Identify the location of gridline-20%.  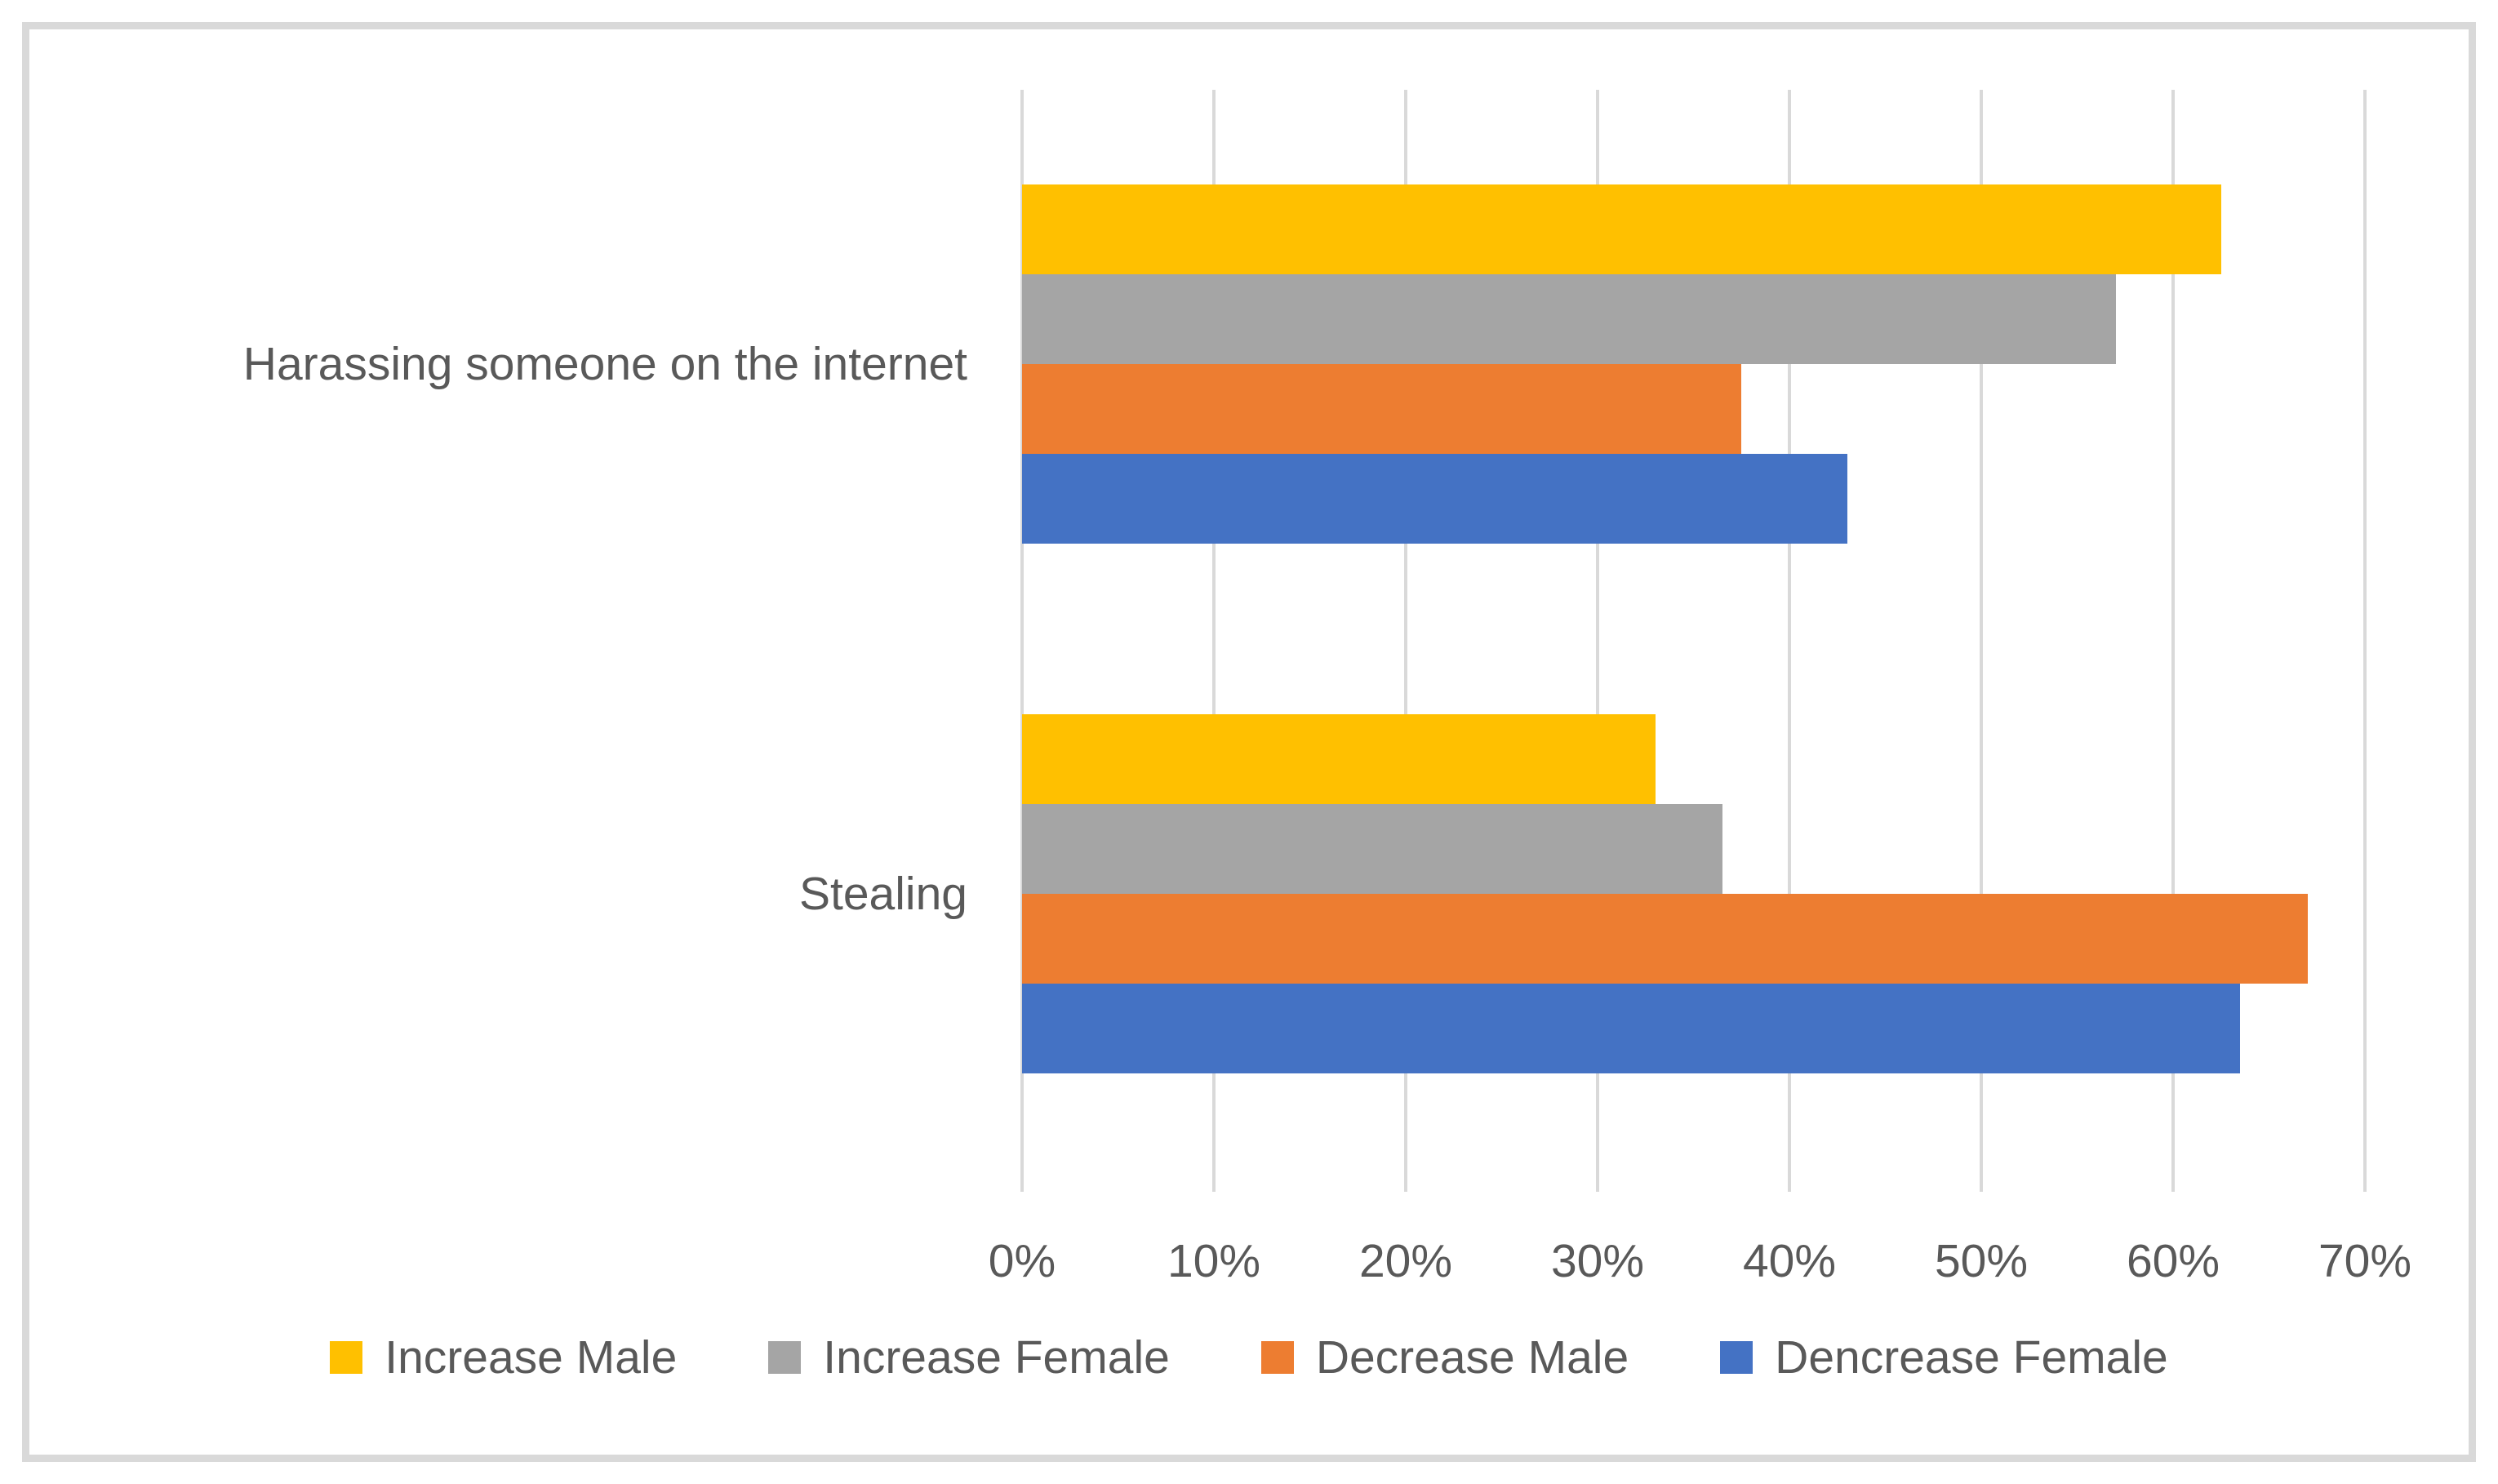
(1405, 641).